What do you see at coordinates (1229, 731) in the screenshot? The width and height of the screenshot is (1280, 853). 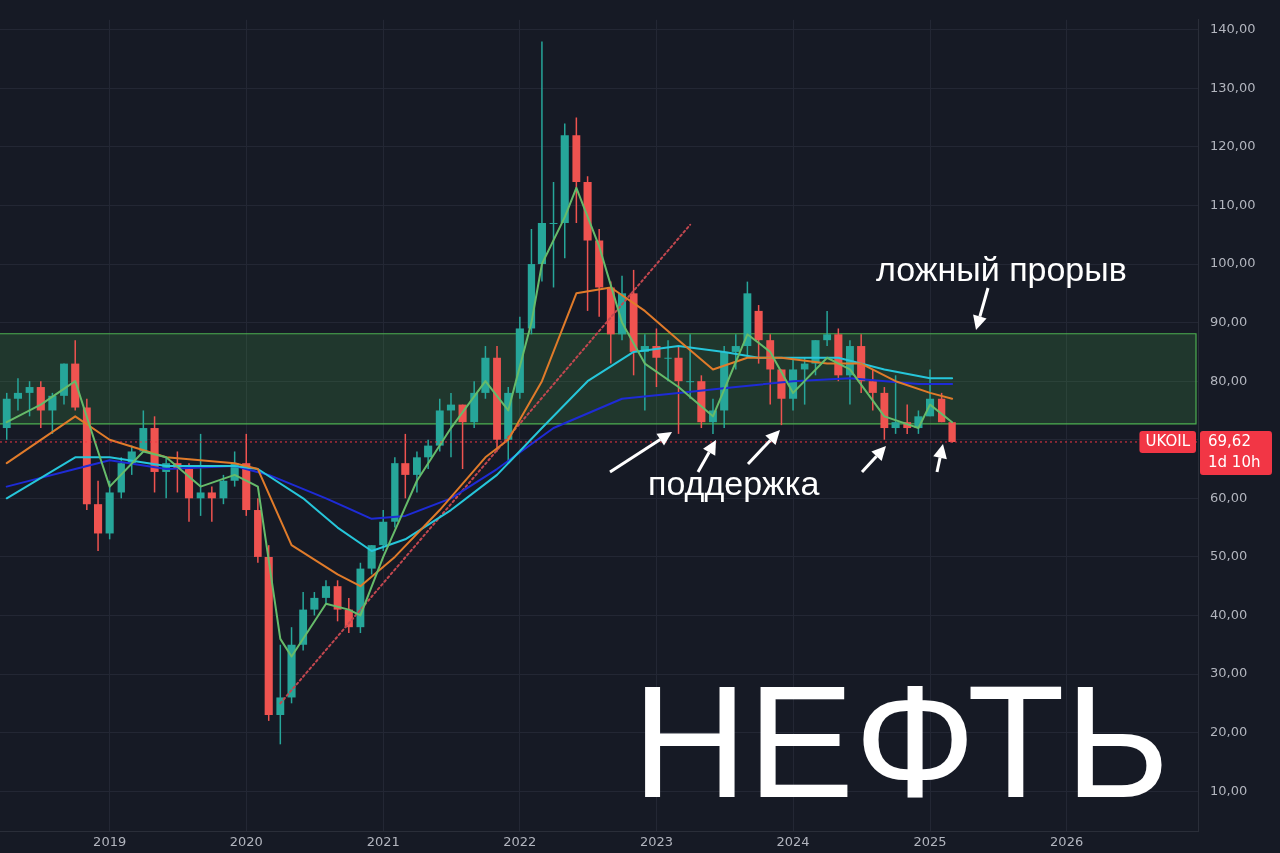 I see `y-tick-label: 20,00` at bounding box center [1229, 731].